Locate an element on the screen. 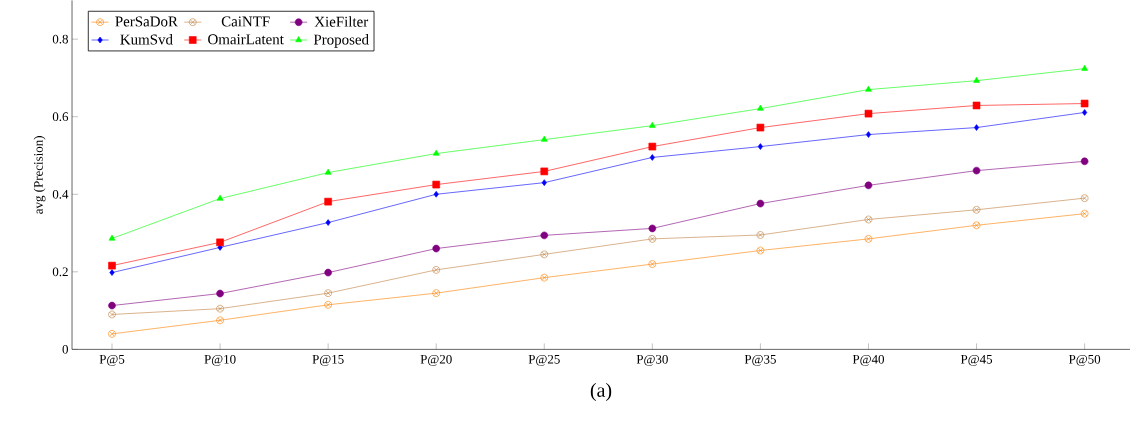 The height and width of the screenshot is (427, 1141). legend-label: XieFilter is located at coordinates (341, 21).